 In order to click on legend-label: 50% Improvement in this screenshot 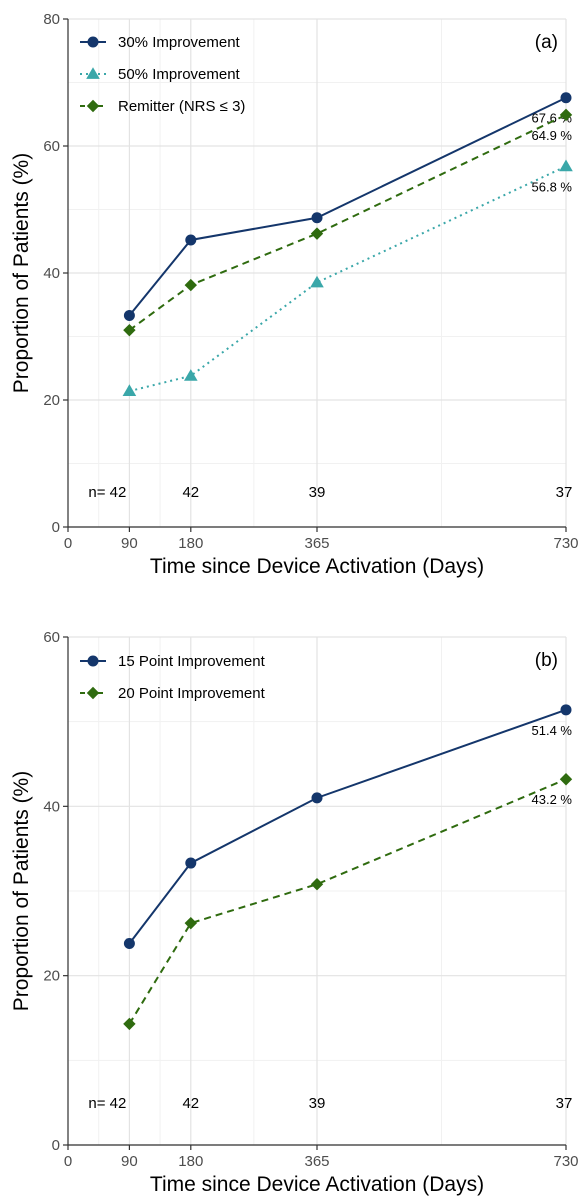, I will do `click(179, 74)`.